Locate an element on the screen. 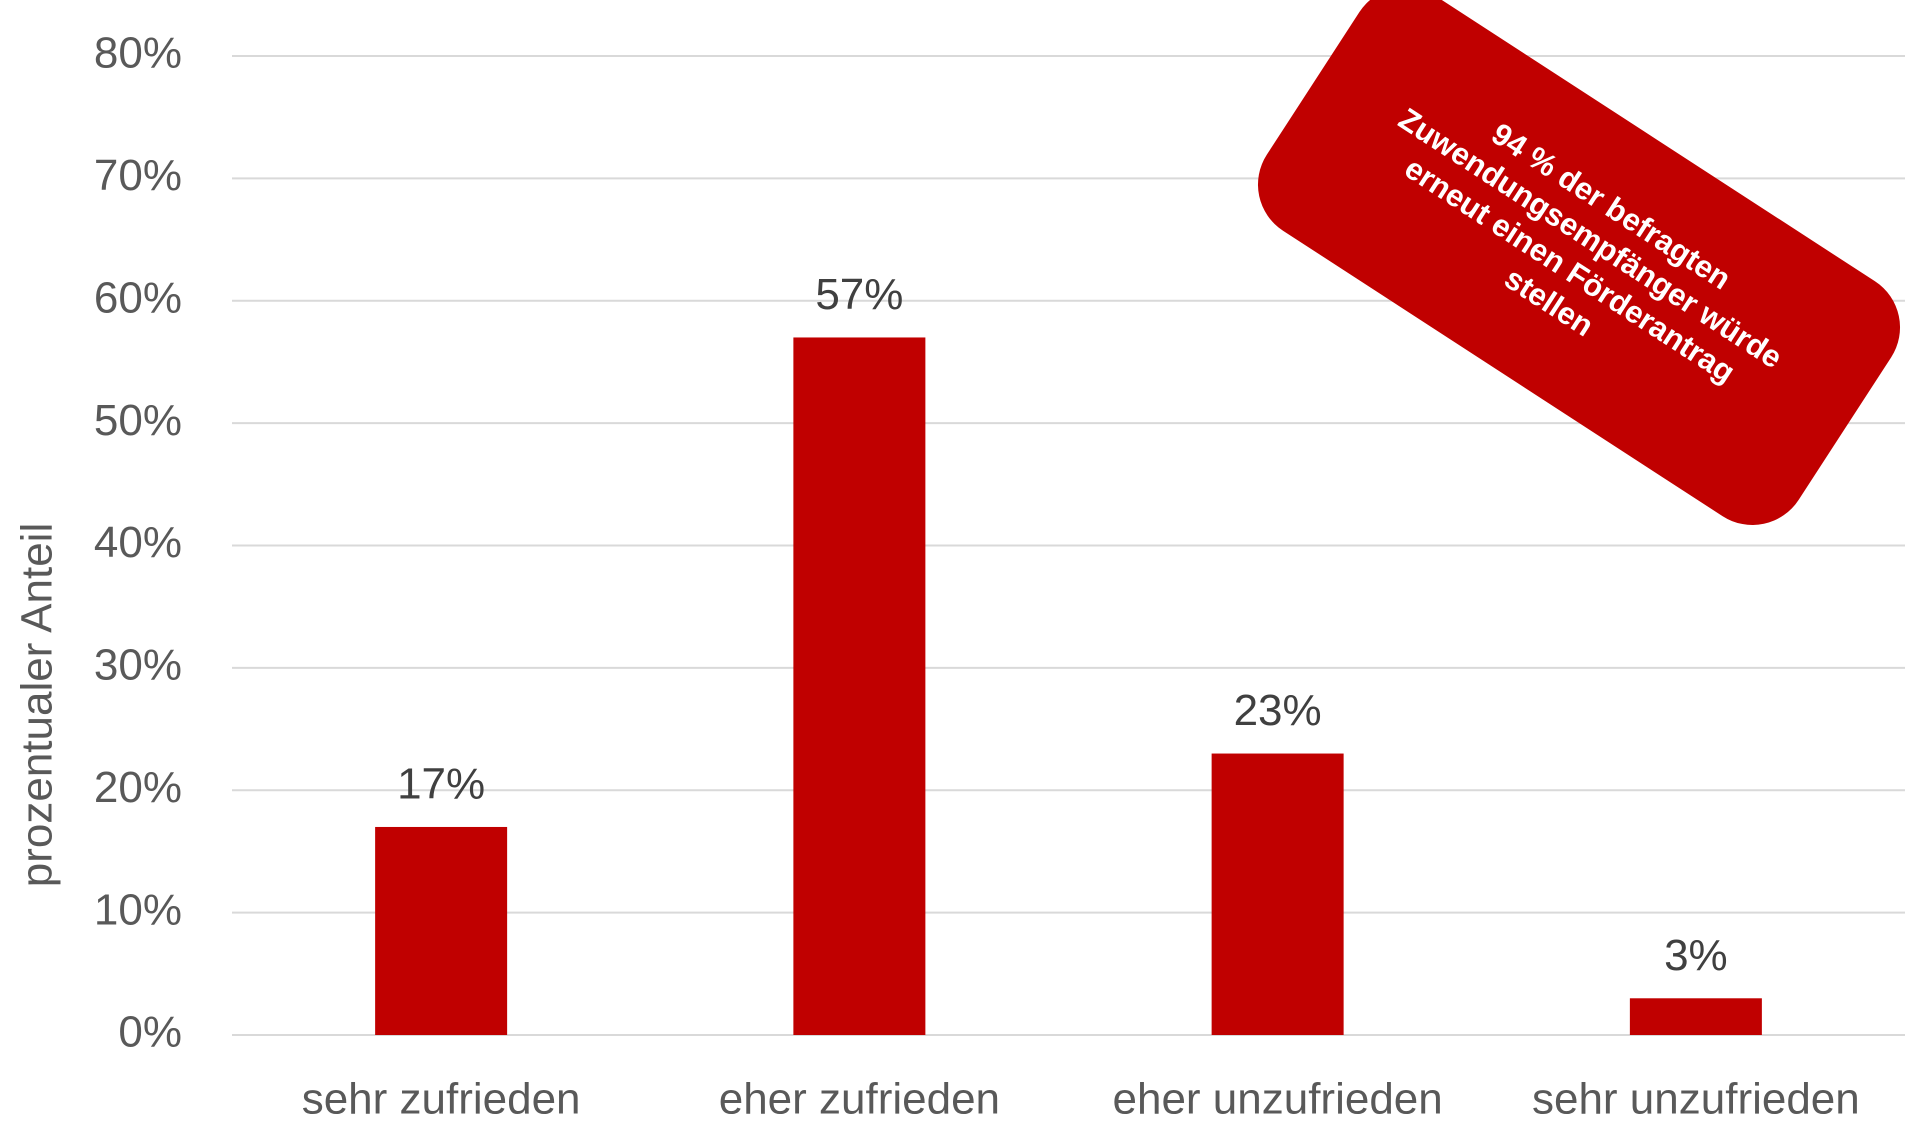  x-tick-label: sehr zufrieden is located at coordinates (441, 1099).